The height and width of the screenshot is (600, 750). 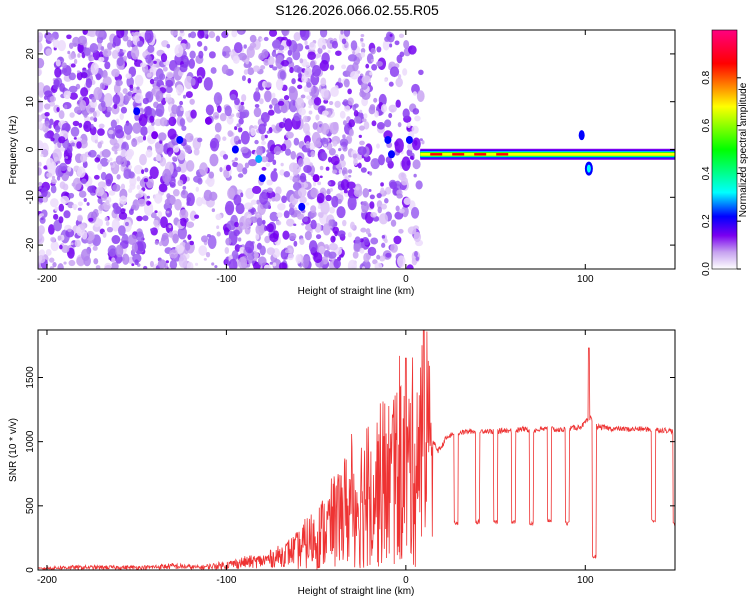 I want to click on colorbar-tick-label: 0.2, so click(x=706, y=221).